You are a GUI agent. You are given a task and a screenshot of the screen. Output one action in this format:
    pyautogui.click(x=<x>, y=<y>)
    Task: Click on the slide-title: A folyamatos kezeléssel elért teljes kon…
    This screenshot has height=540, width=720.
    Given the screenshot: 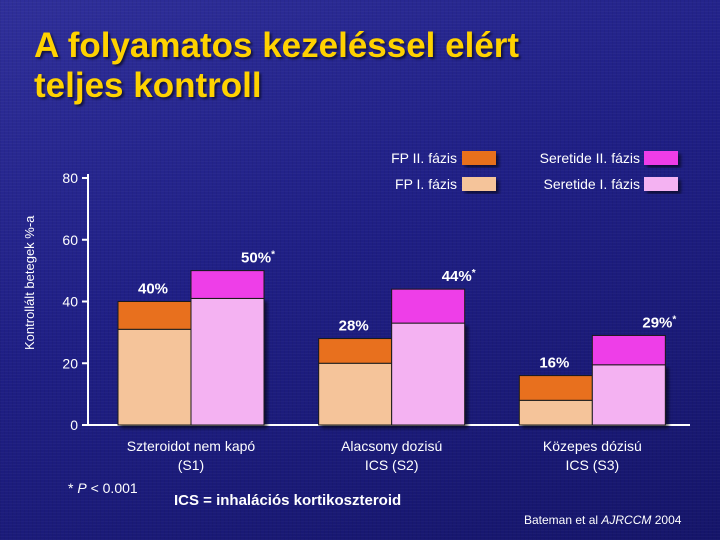 What is the action you would take?
    pyautogui.click(x=334, y=66)
    